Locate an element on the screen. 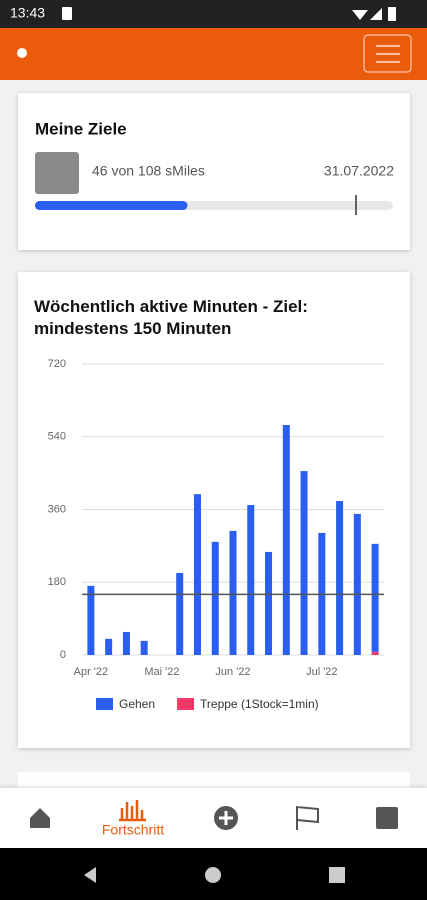 This screenshot has height=900, width=427. nav-calendar is located at coordinates (387, 818).